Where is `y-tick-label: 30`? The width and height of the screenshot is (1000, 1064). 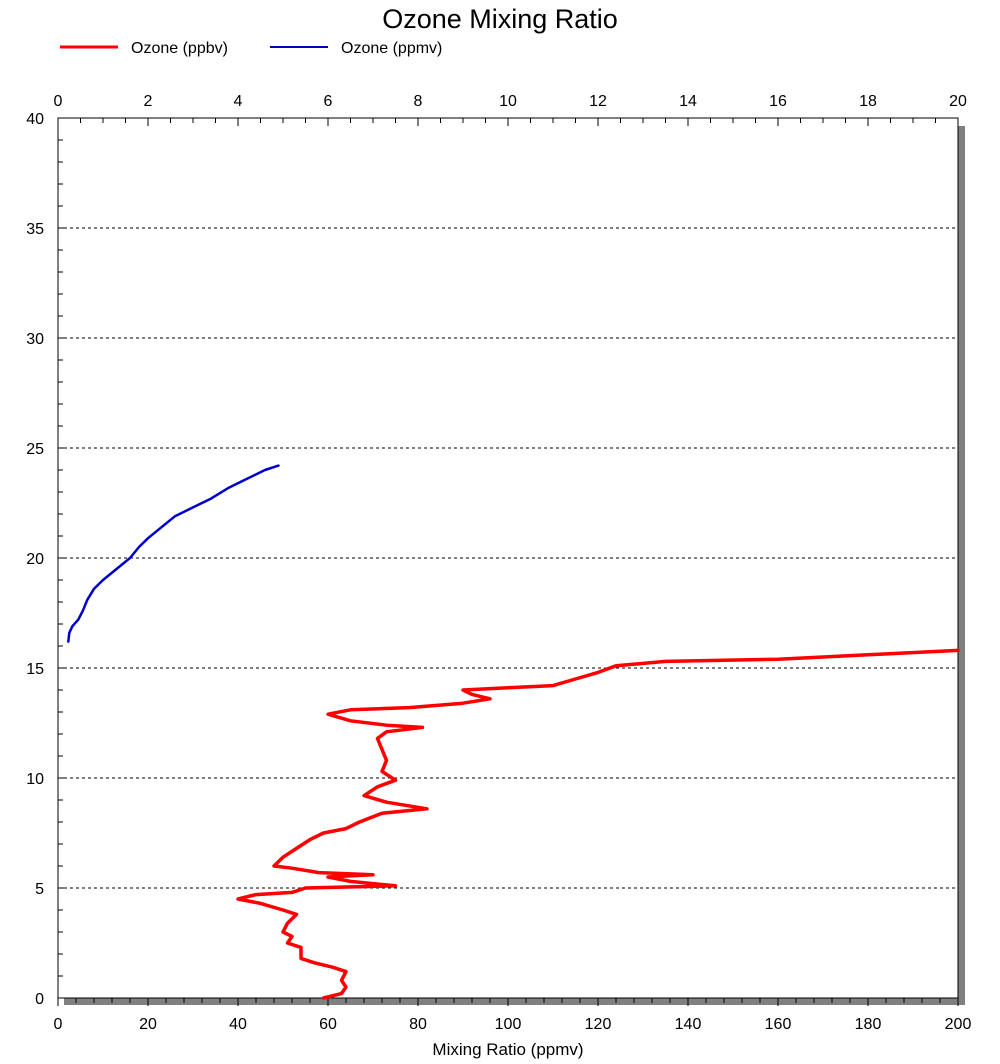 y-tick-label: 30 is located at coordinates (35, 339).